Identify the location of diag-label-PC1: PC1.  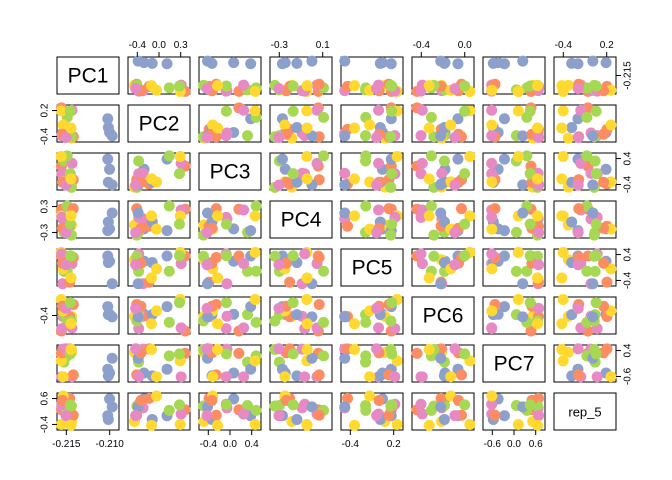
(88, 76).